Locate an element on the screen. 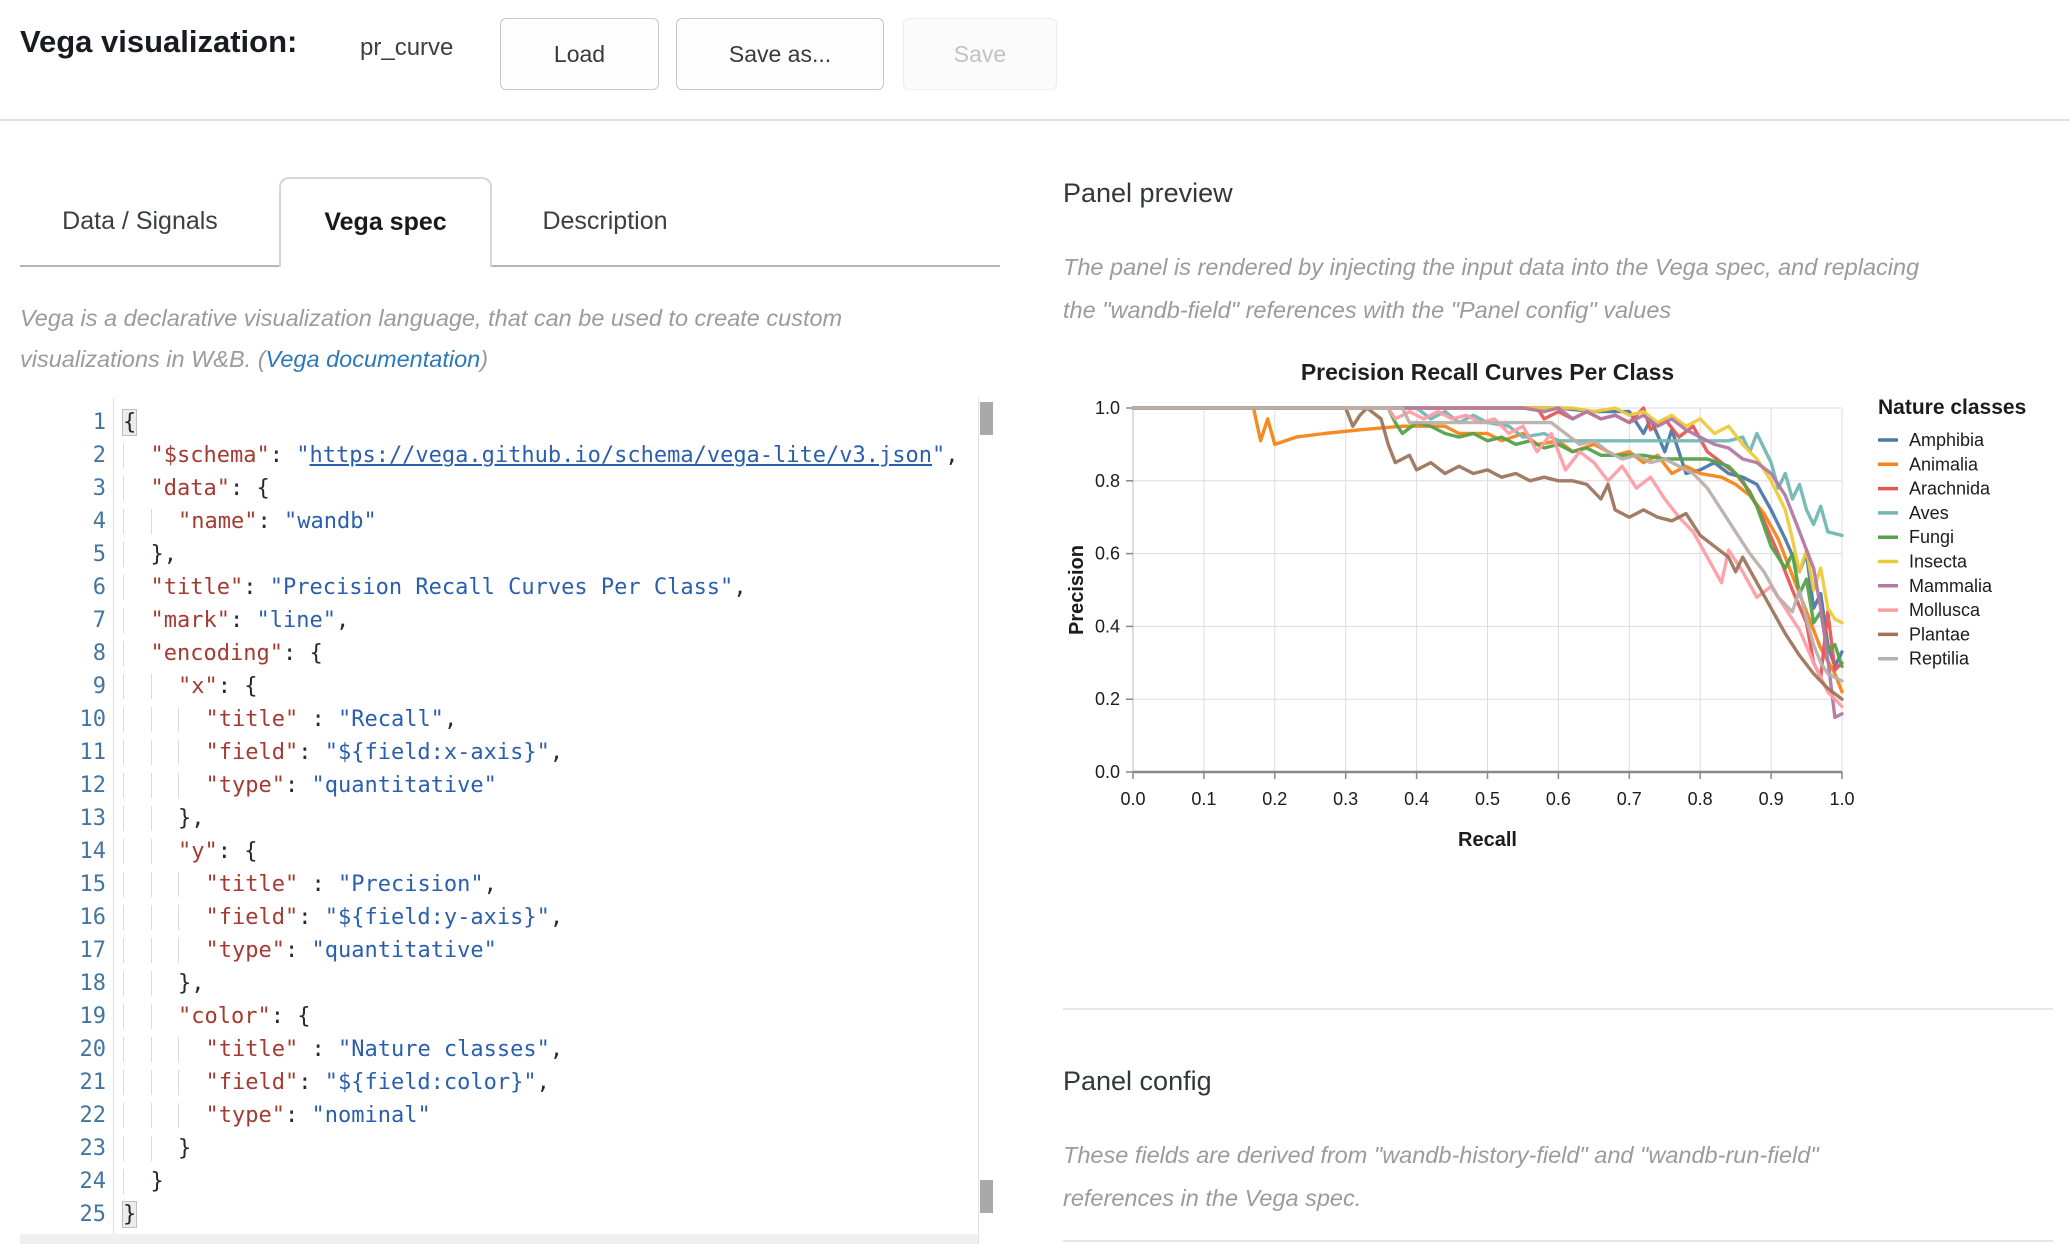 The height and width of the screenshot is (1244, 2070). tab-vega-spec-active: Vega spec is located at coordinates (385, 222).